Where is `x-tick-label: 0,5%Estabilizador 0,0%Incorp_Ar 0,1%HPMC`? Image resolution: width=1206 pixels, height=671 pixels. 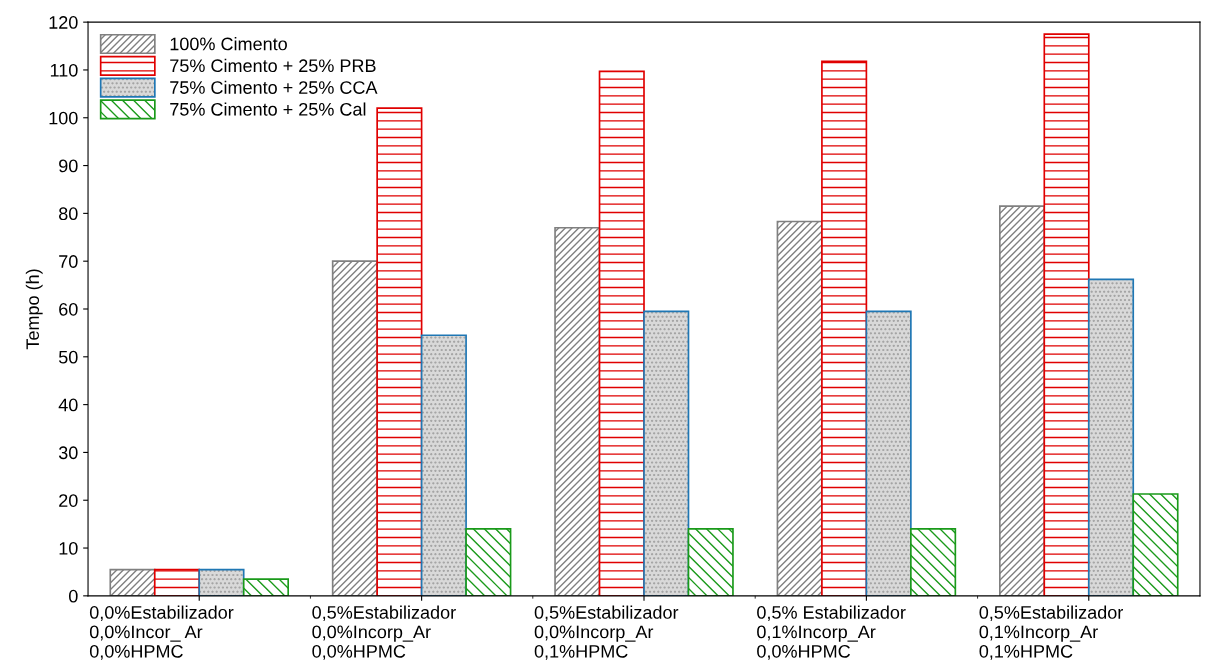
x-tick-label: 0,5%Estabilizador 0,0%Incorp_Ar 0,1%HPMC is located at coordinates (606, 632).